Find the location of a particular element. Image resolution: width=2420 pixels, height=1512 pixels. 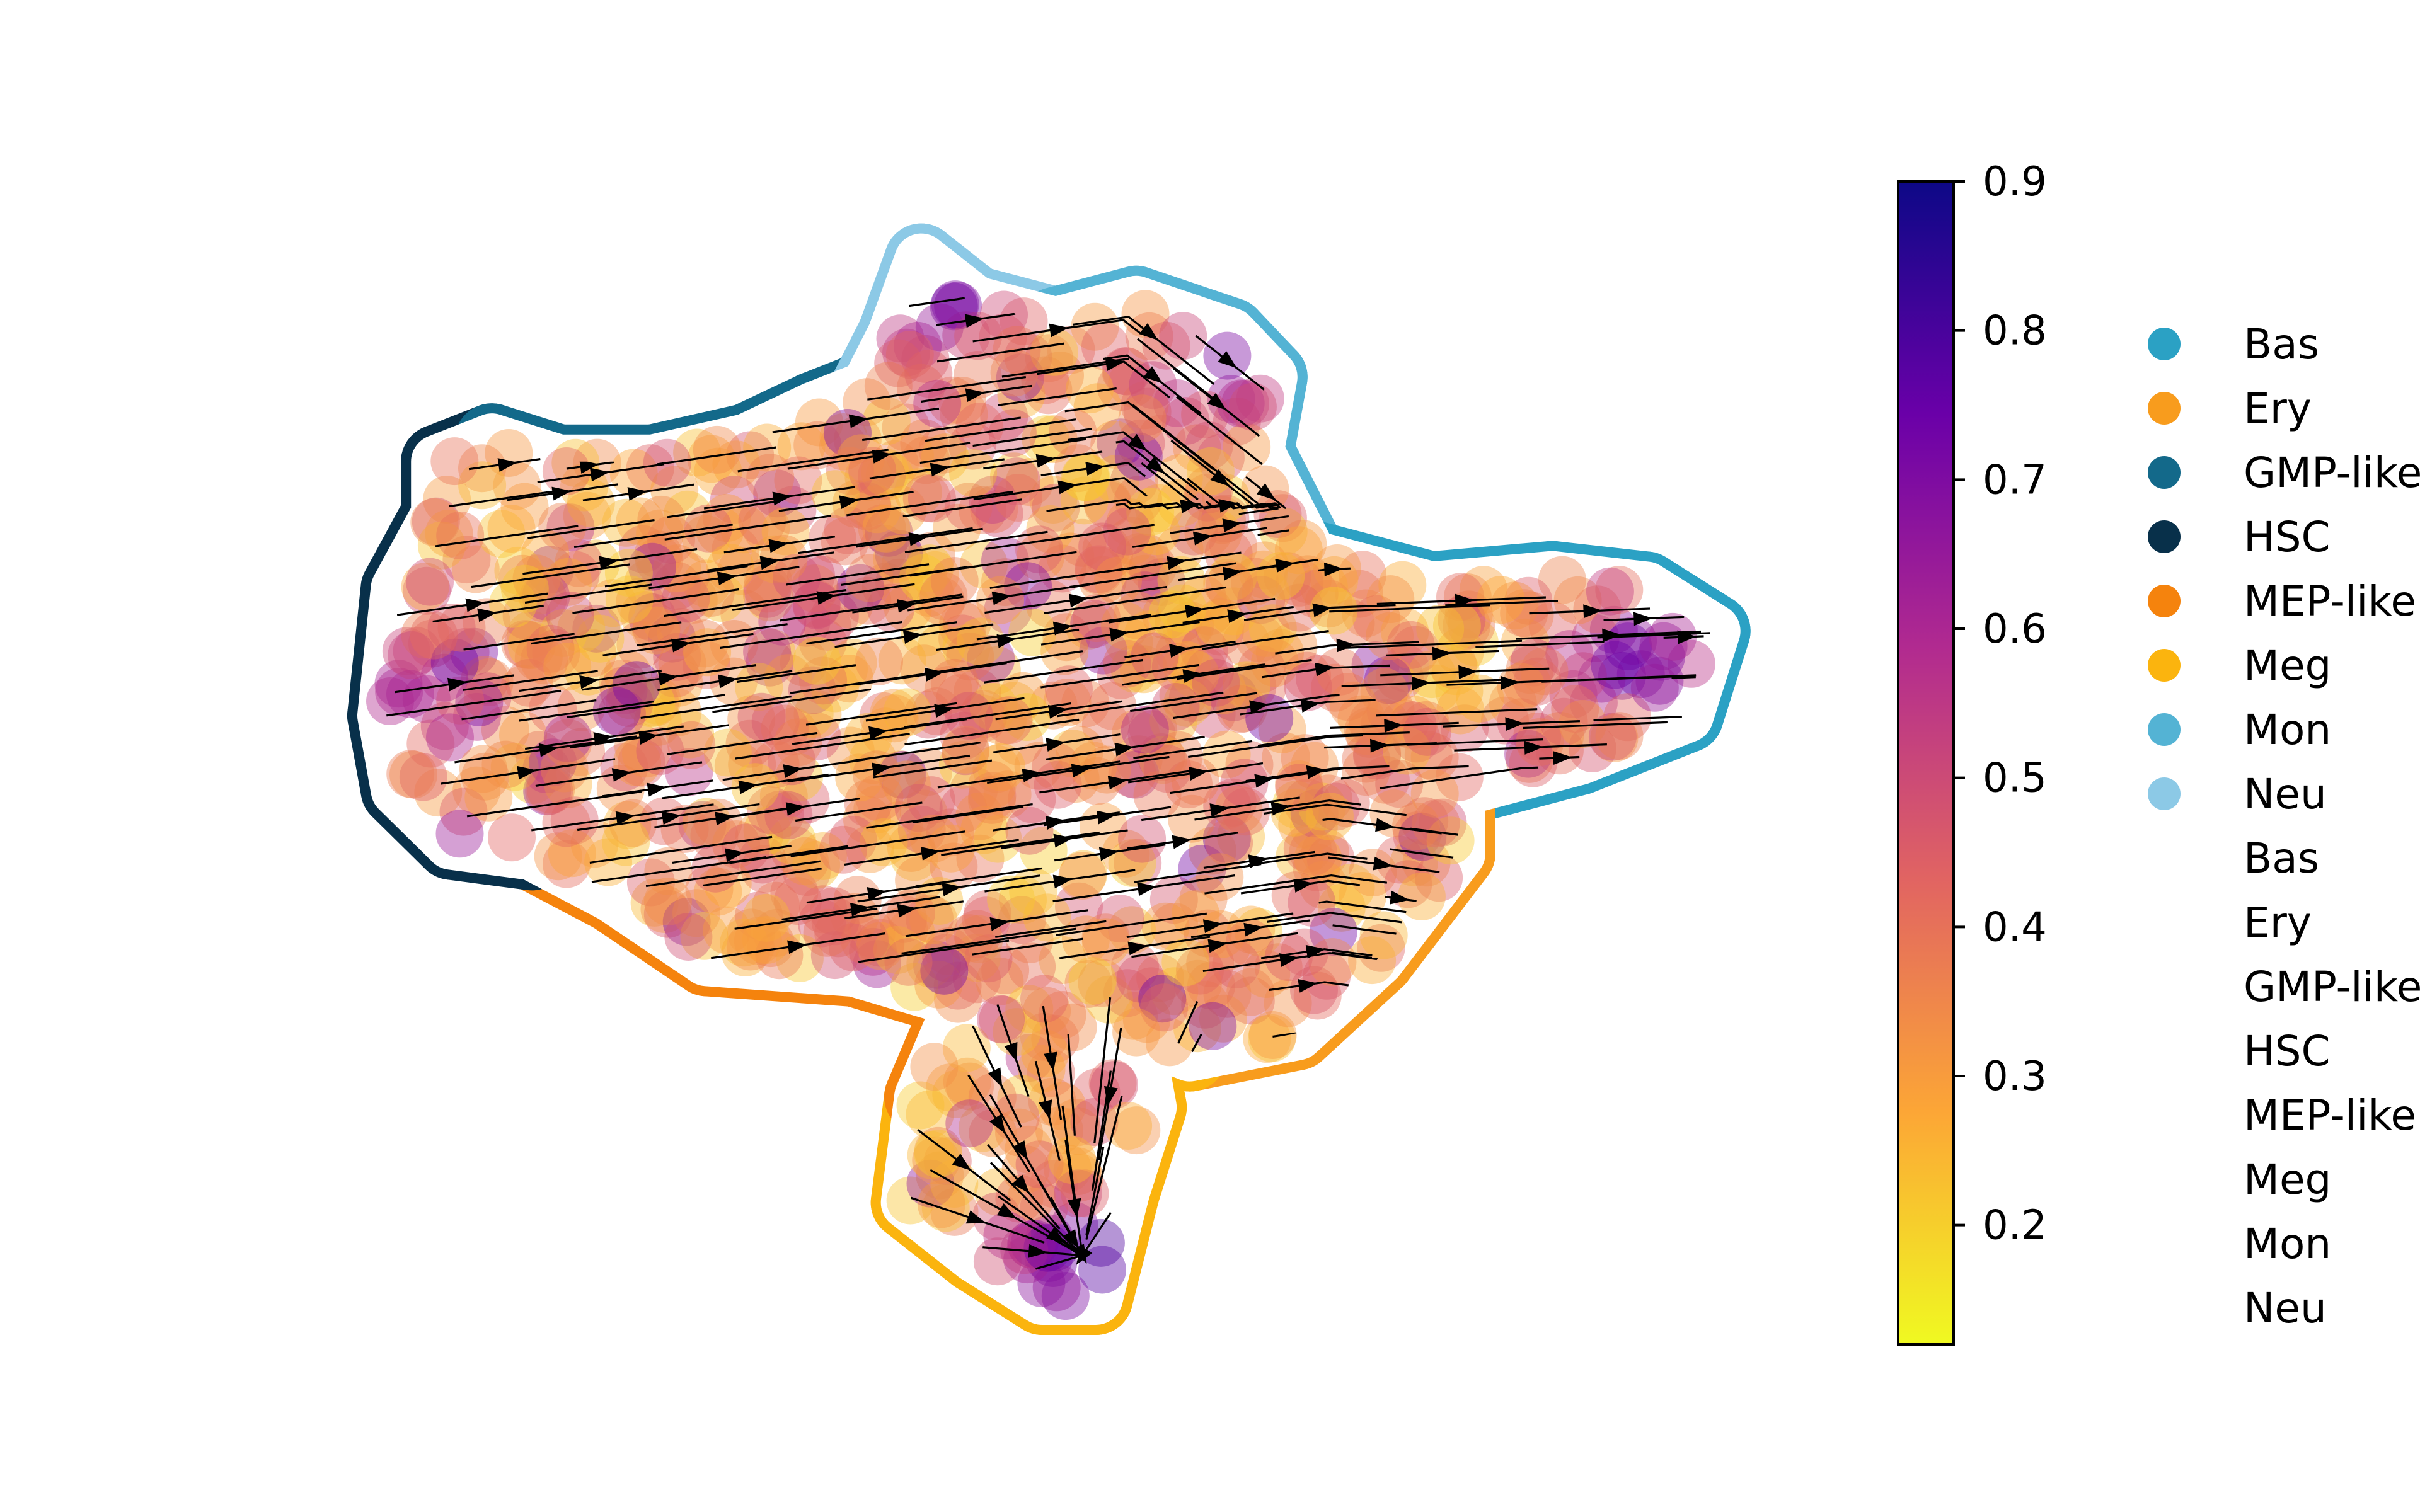

legend-marker-Bas is located at coordinates (2164, 344).